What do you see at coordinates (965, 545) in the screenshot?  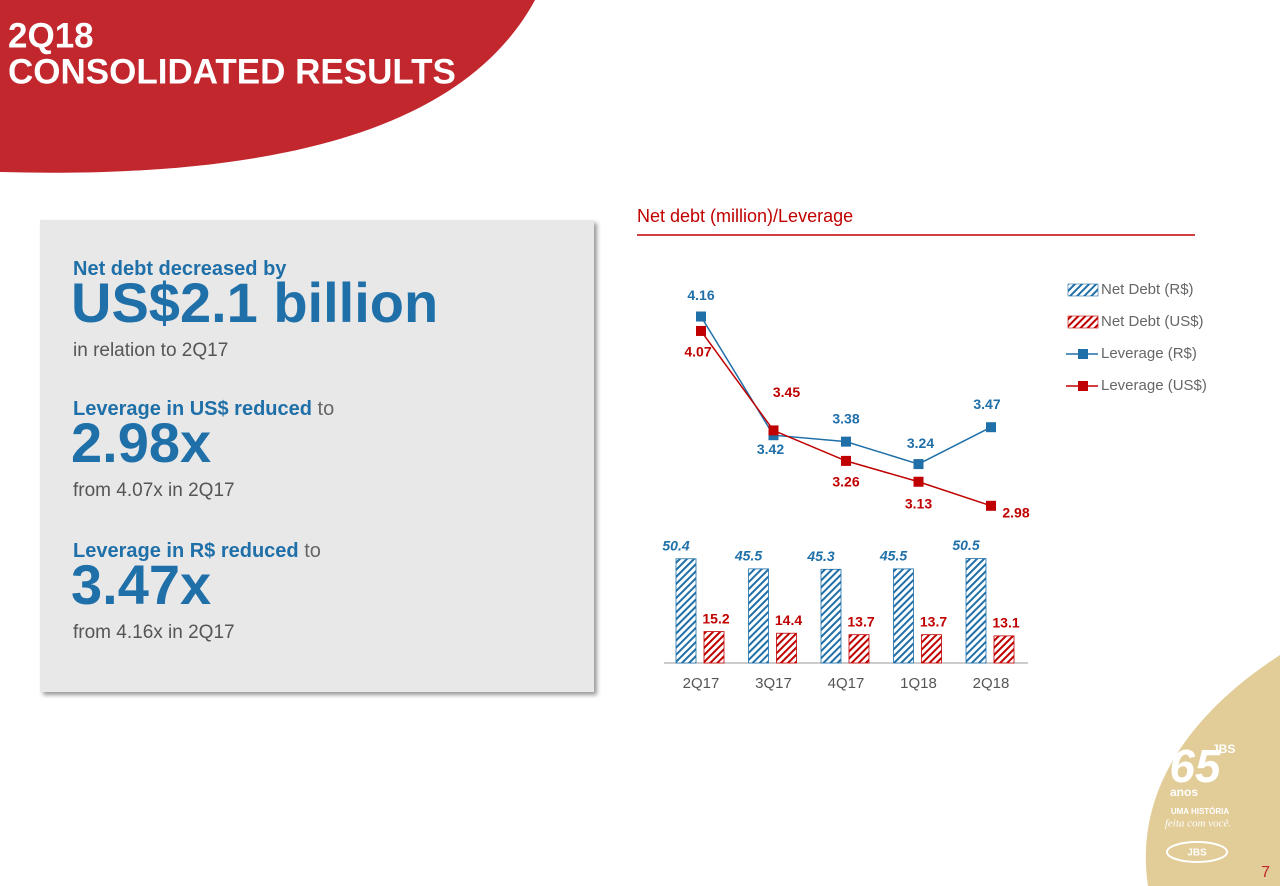 I see `data-label: 50.5` at bounding box center [965, 545].